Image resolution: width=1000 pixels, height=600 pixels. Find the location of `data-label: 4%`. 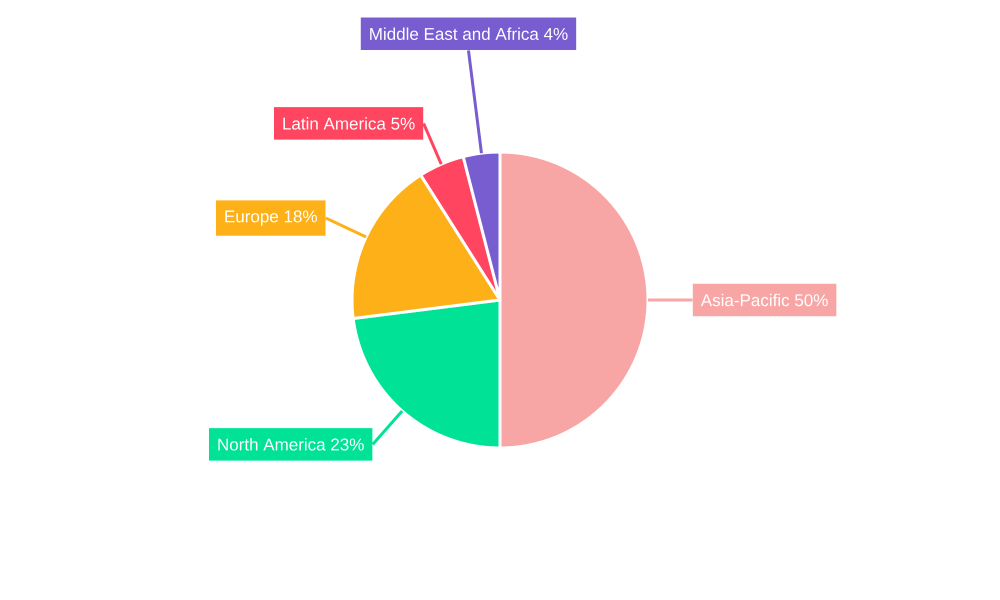

data-label: 4% is located at coordinates (556, 34).